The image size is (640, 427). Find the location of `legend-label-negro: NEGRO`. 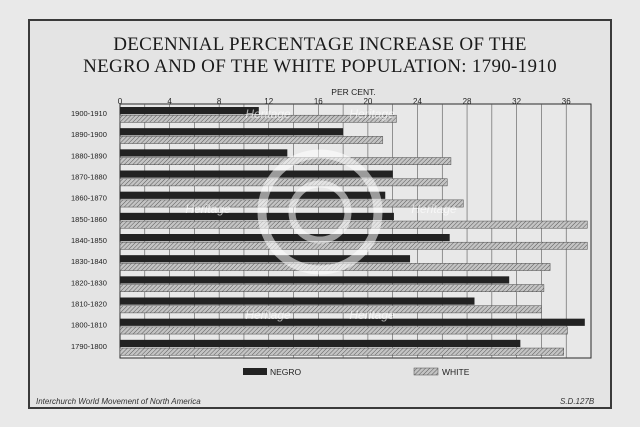

legend-label-negro: NEGRO is located at coordinates (286, 372).